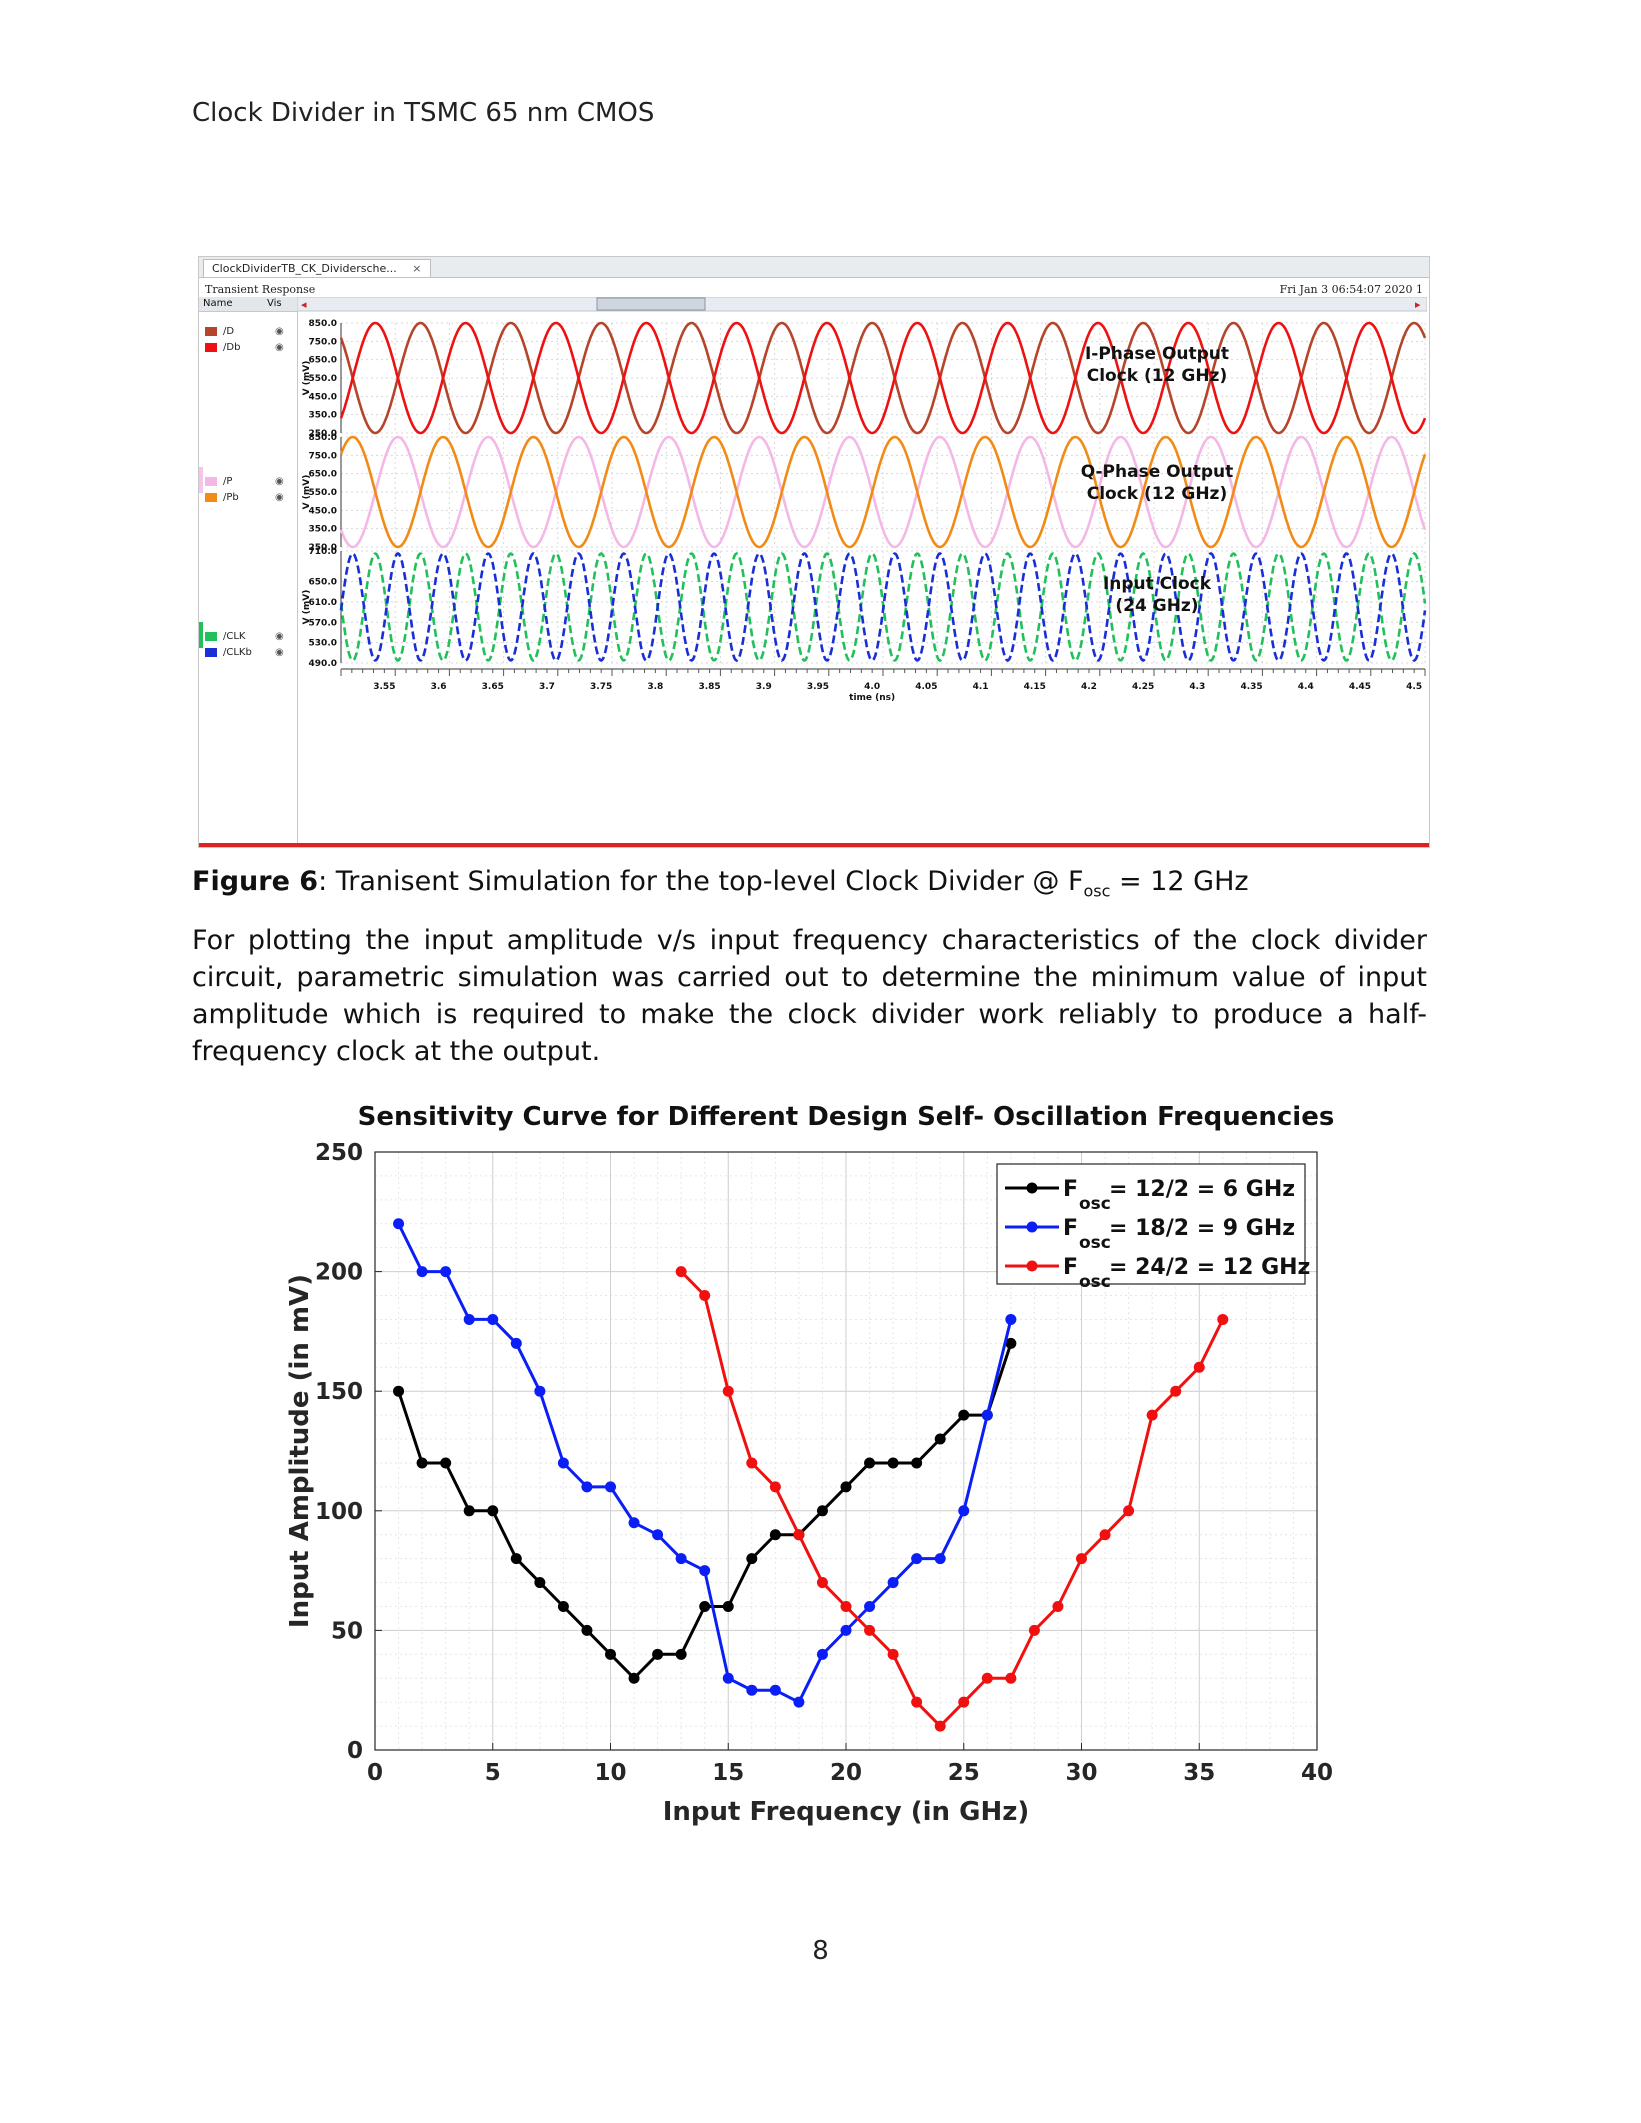 The image size is (1641, 2123). Describe the element at coordinates (1035, 687) in the screenshot. I see `x-tick-label: 4.15` at that location.